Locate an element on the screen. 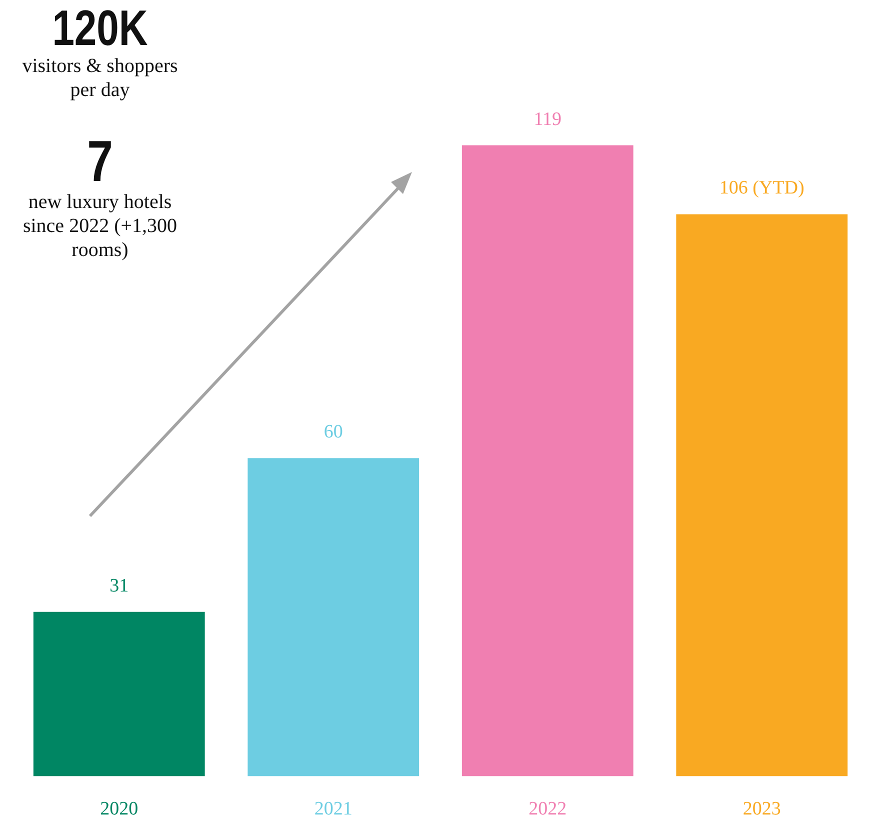 This screenshot has height=835, width=869. x-tick-label: 2021 is located at coordinates (333, 809).